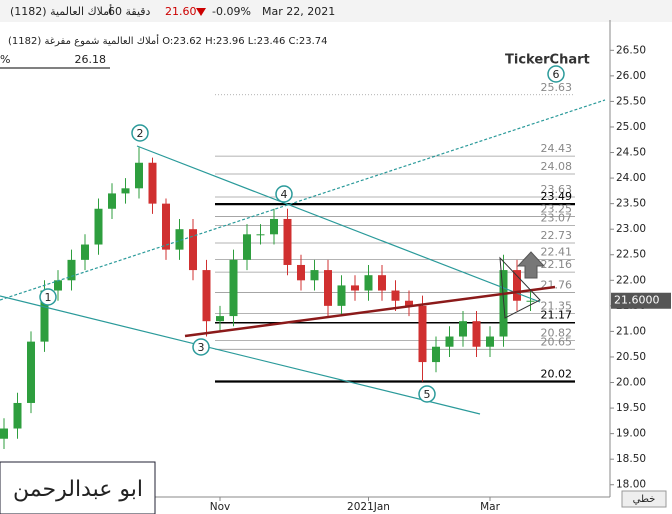 Image resolution: width=672 pixels, height=514 pixels. What do you see at coordinates (631, 331) in the screenshot?
I see `y-tick-label: 21.00` at bounding box center [631, 331].